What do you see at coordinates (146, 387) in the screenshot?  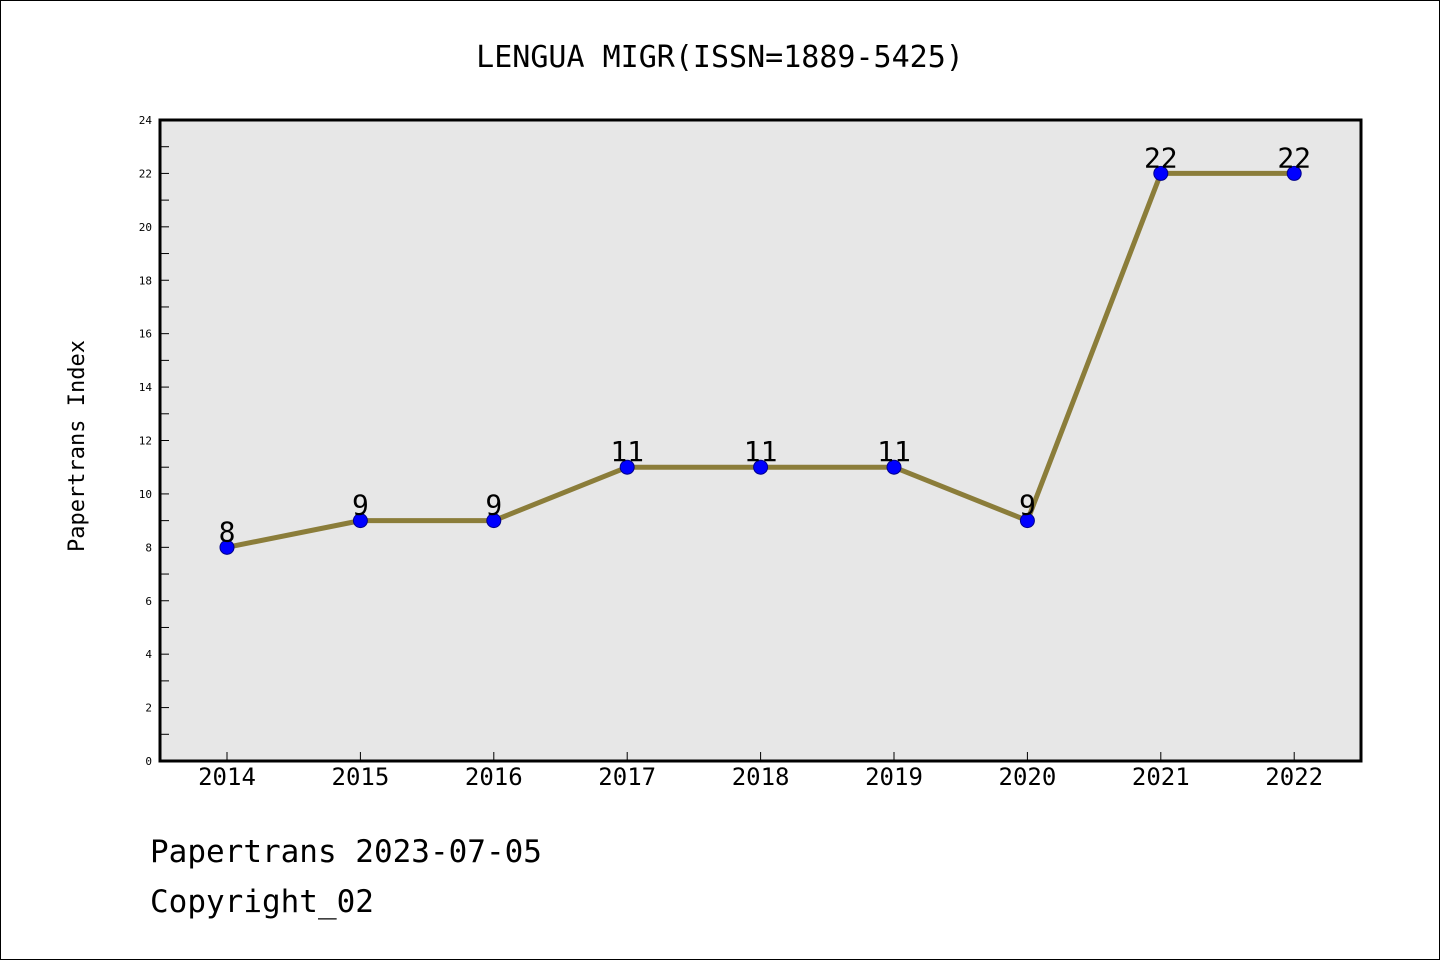 I see `y-tick-label: 14` at bounding box center [146, 387].